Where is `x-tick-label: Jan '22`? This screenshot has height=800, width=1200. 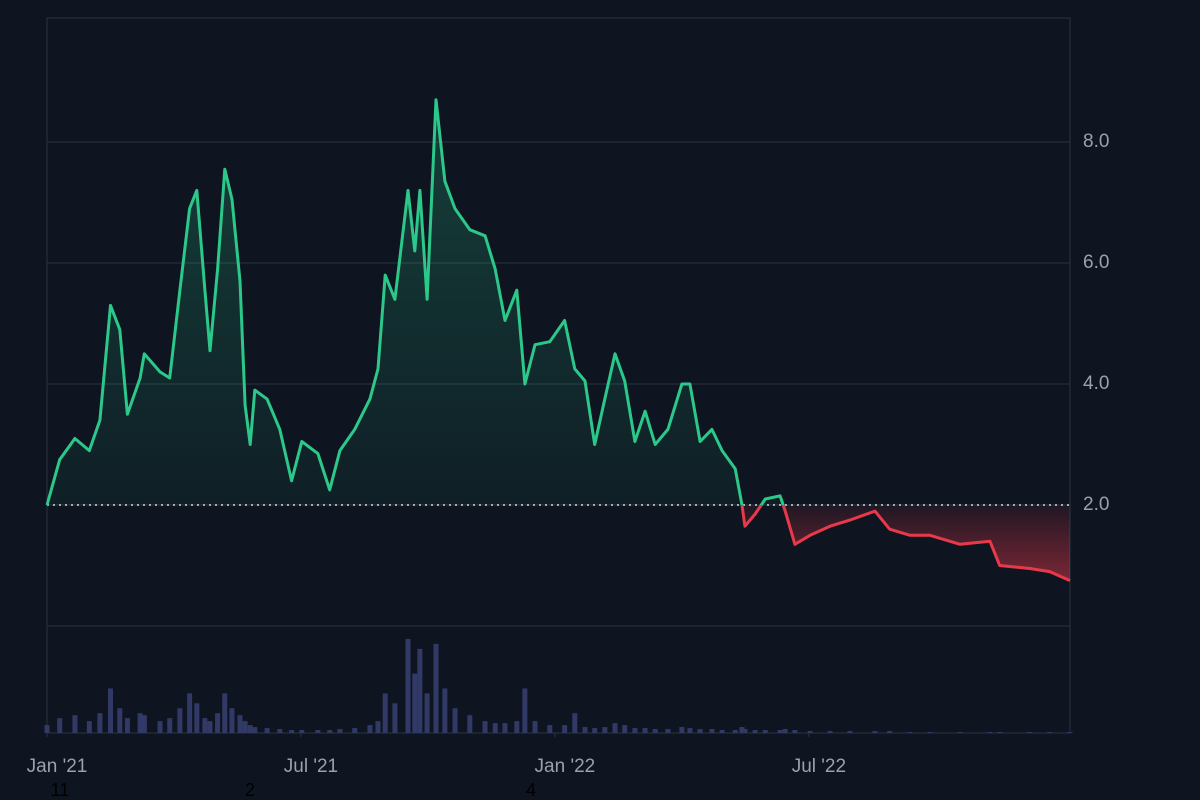
x-tick-label: Jan '22 is located at coordinates (565, 766).